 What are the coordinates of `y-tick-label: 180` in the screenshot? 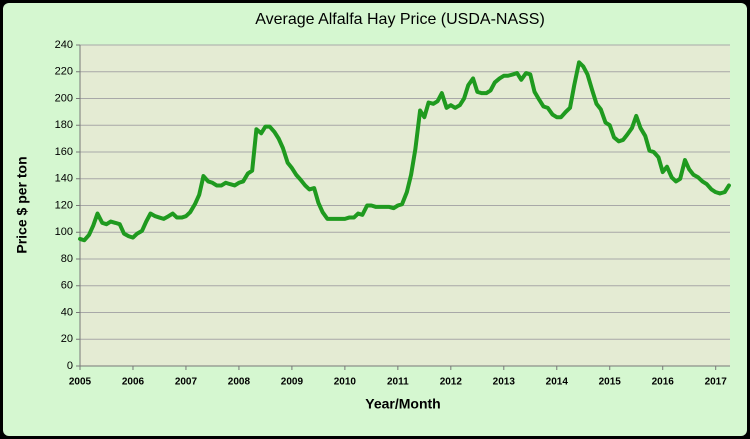 It's located at (64, 125).